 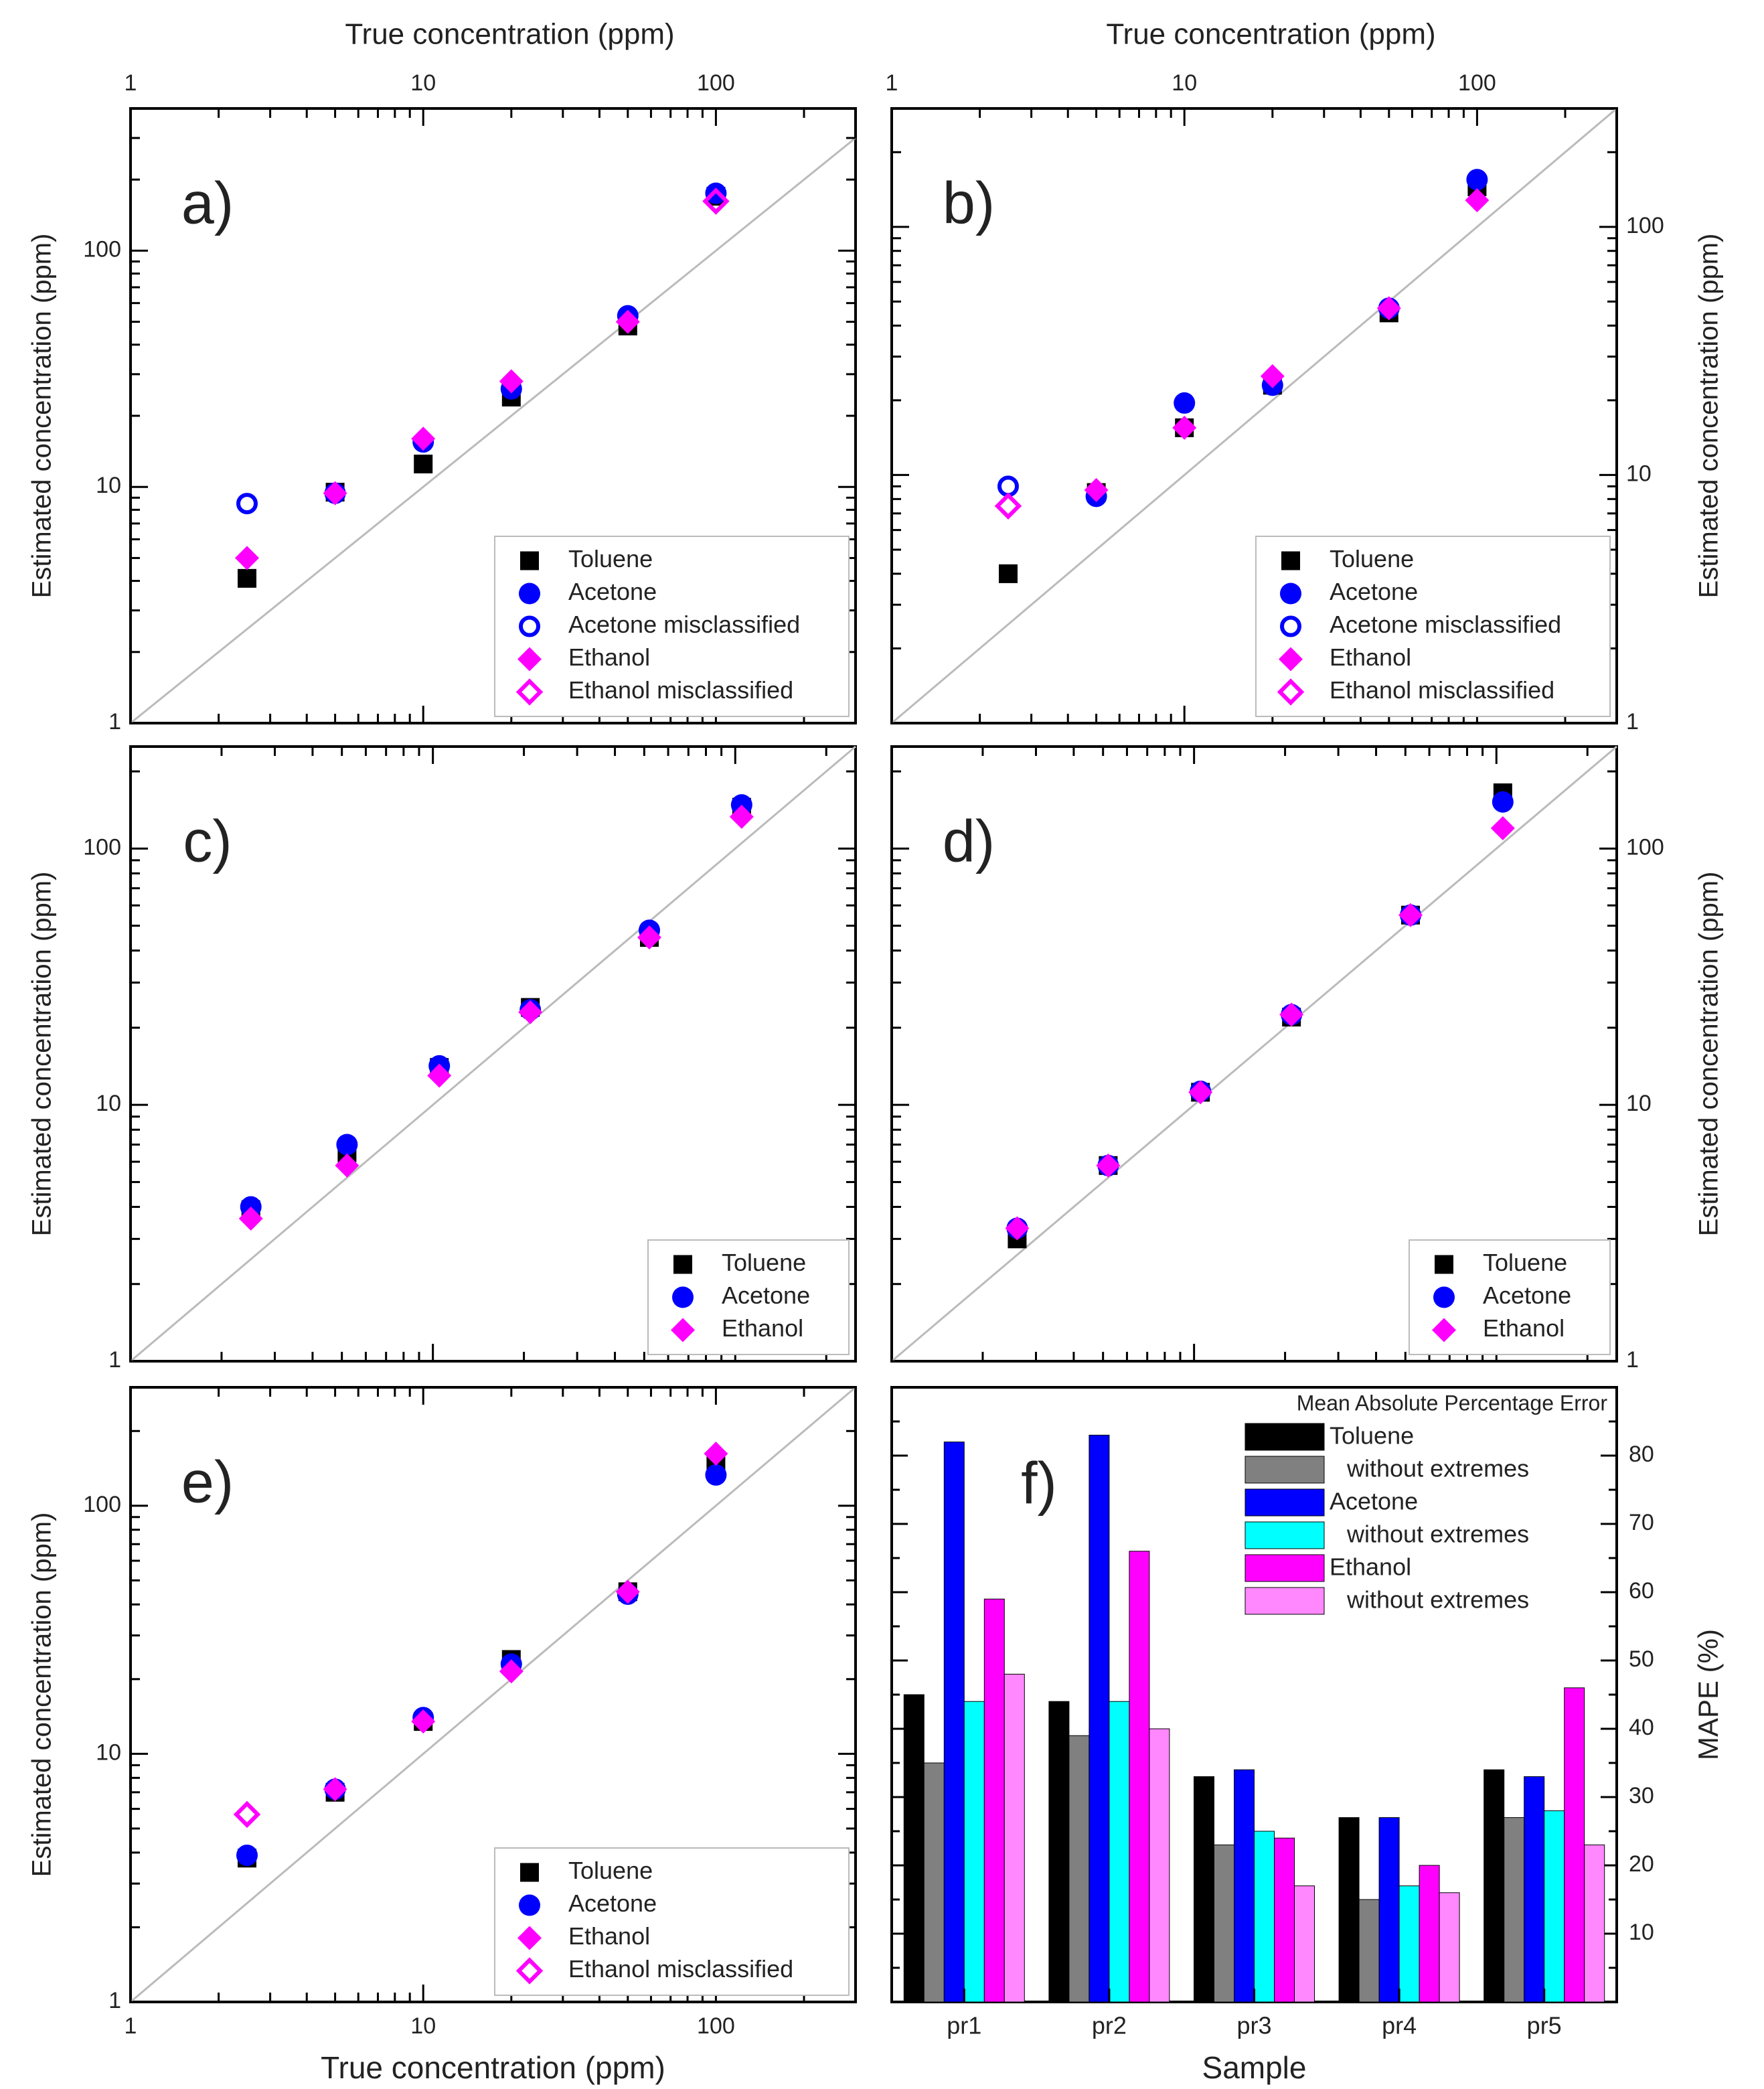 I want to click on x-tick-label: pr1, so click(x=964, y=2025).